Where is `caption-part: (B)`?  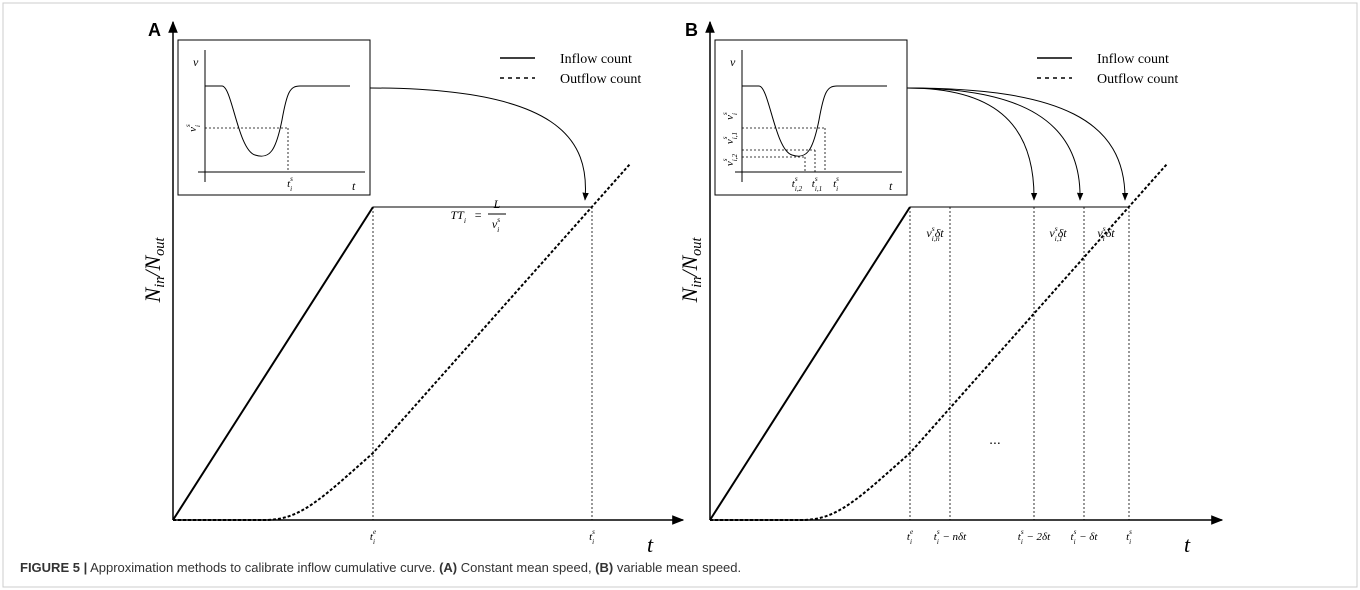 caption-part: (B) is located at coordinates (604, 567).